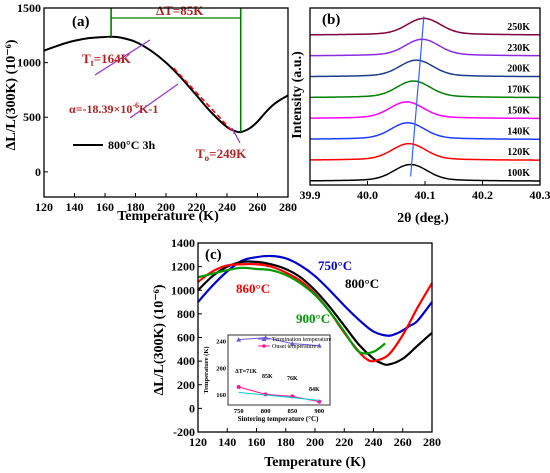 The height and width of the screenshot is (473, 550). Describe the element at coordinates (105, 207) in the screenshot. I see `a-x-tick-label: 160` at that location.